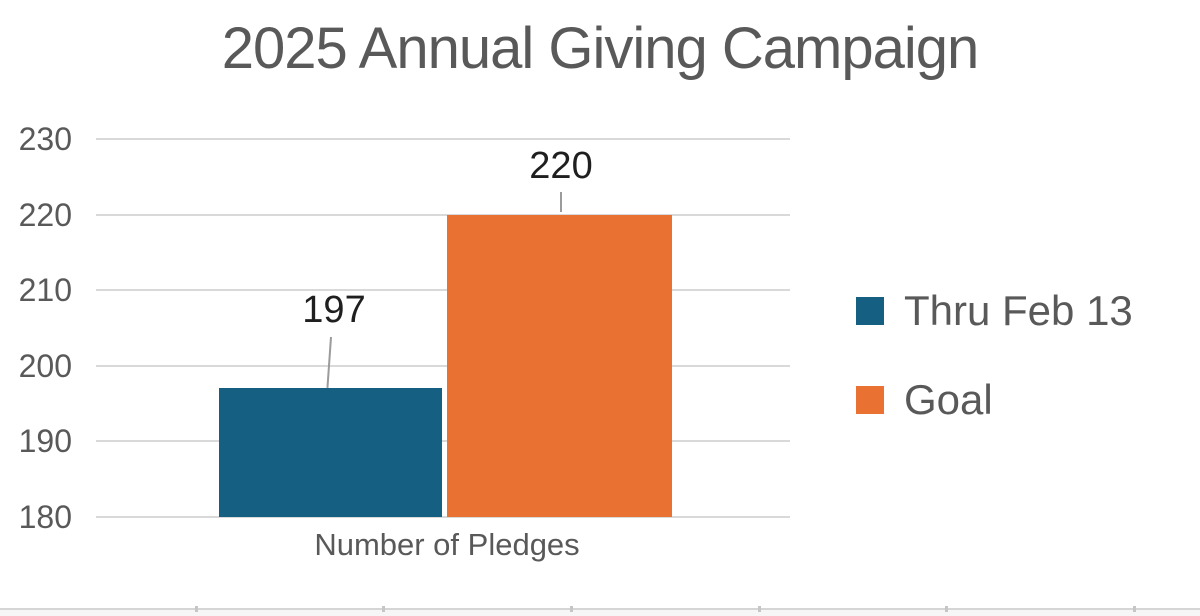 This screenshot has width=1200, height=616. I want to click on data-label-thru-feb-13: 197, so click(334, 310).